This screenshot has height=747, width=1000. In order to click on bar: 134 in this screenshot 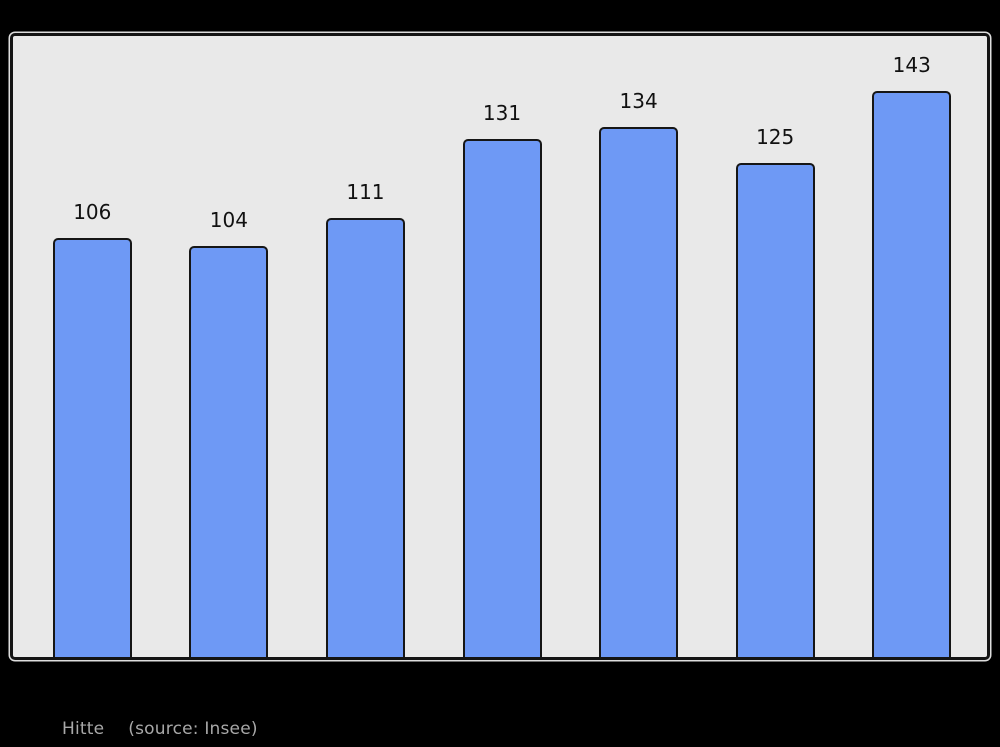, I will do `click(639, 373)`.